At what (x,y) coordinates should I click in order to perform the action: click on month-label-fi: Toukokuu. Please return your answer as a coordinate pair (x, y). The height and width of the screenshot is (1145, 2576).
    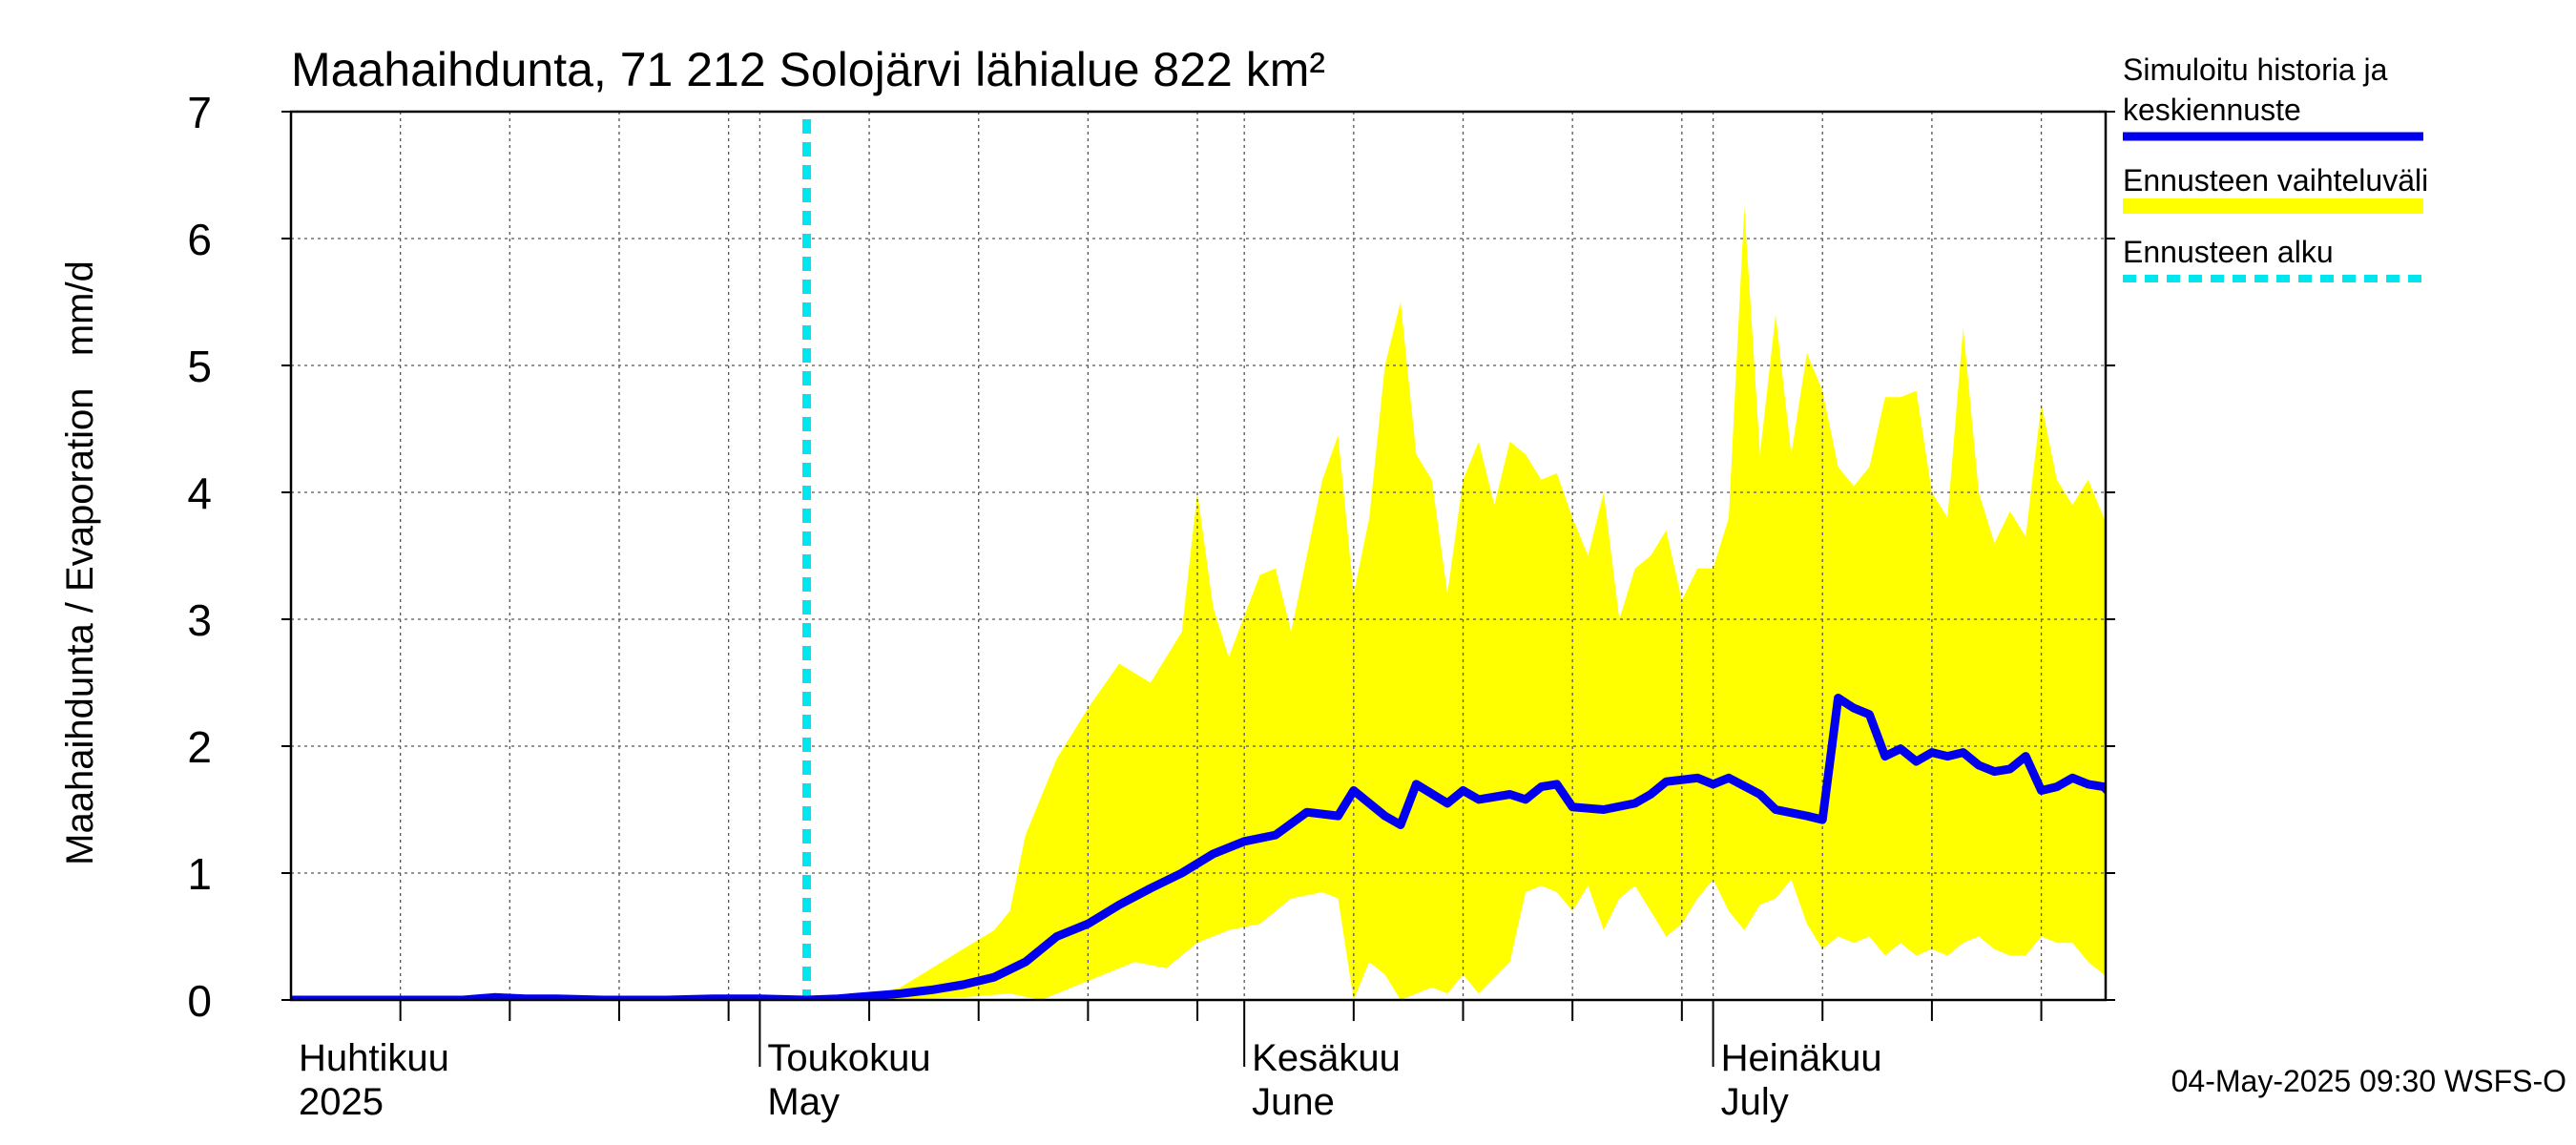
    Looking at the image, I should click on (848, 1058).